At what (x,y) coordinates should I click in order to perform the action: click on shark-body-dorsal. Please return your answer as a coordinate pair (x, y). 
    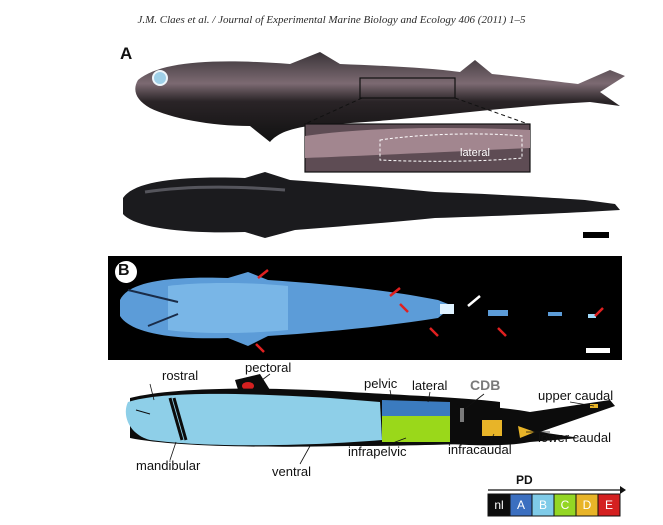
    Looking at the image, I should click on (371, 205).